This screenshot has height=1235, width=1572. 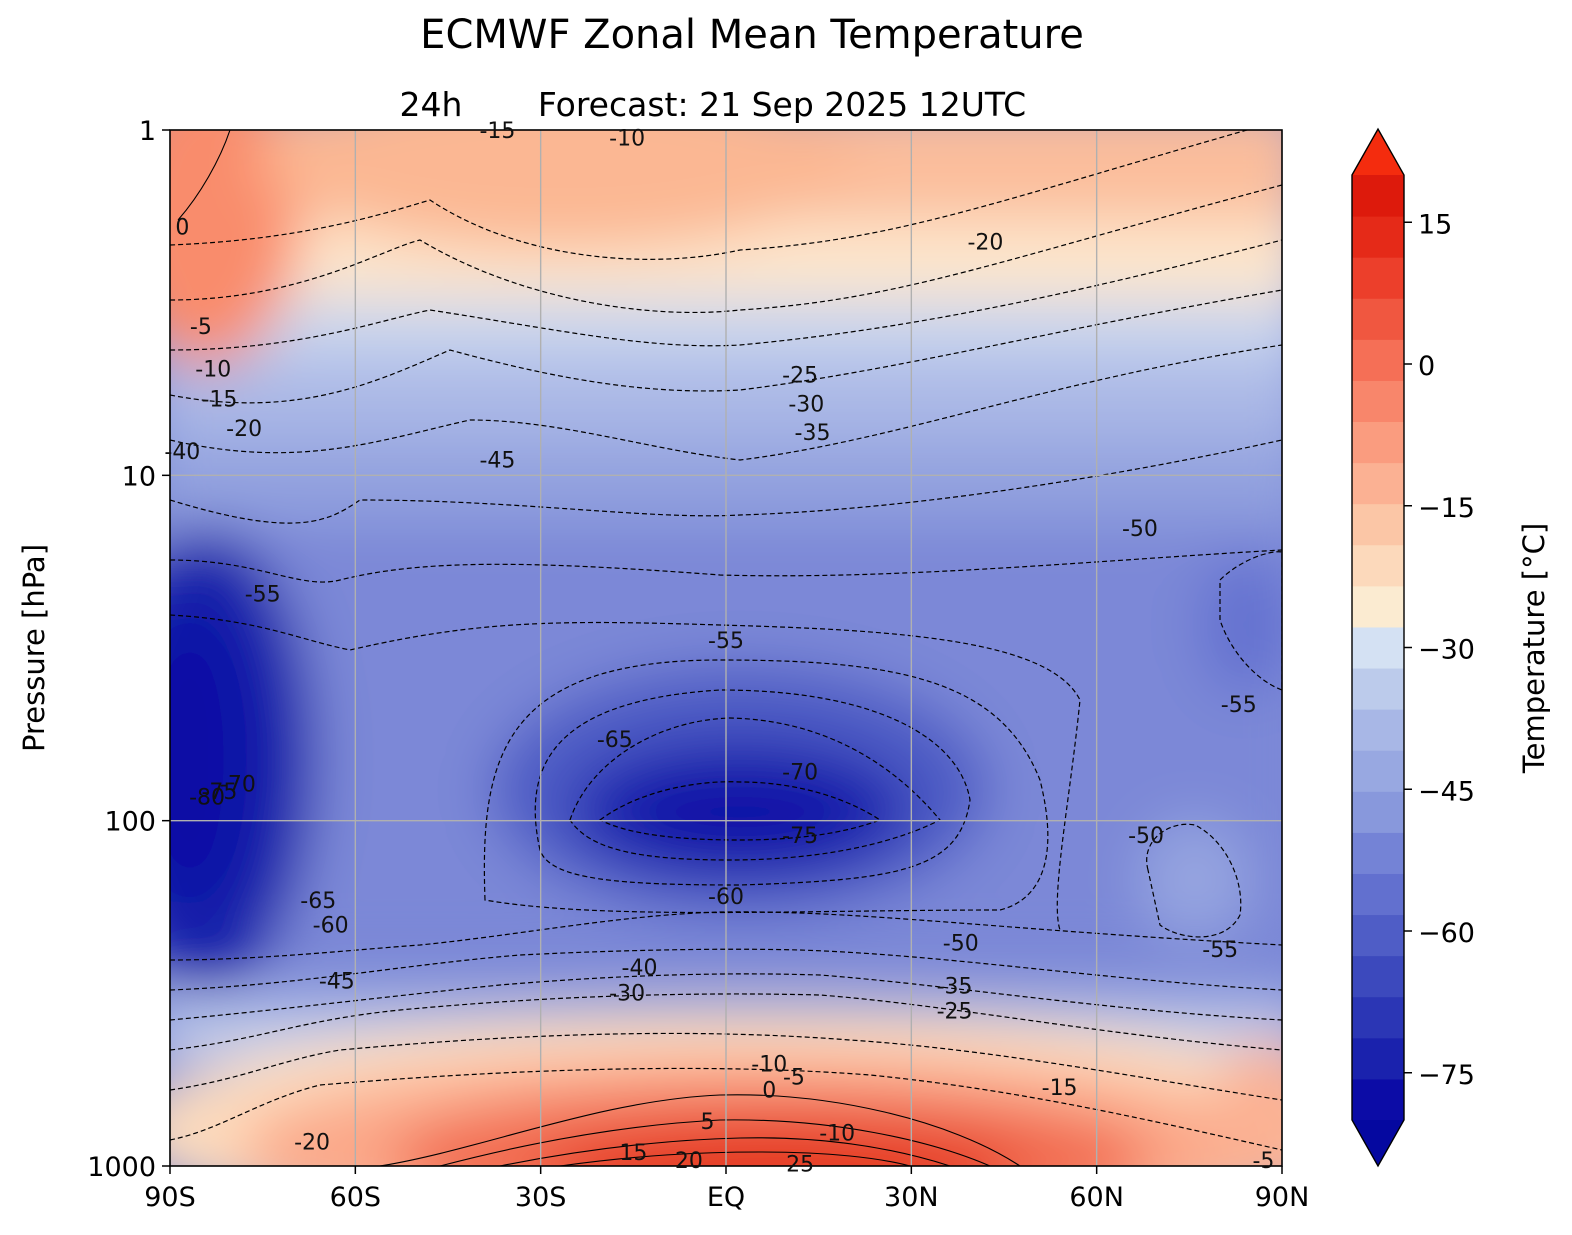 What do you see at coordinates (800, 1165) in the screenshot?
I see `contour-label: 25` at bounding box center [800, 1165].